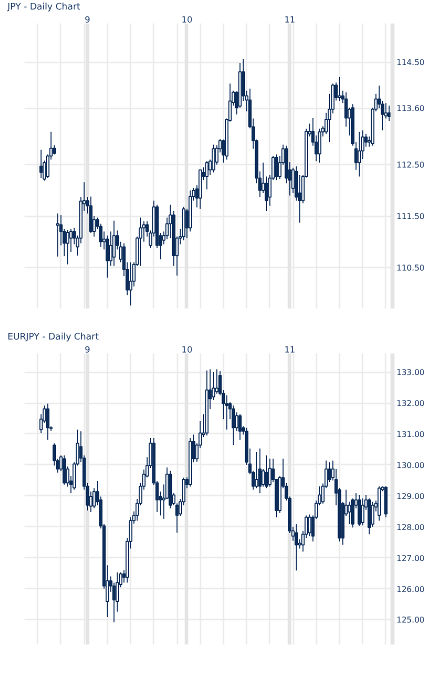  Describe the element at coordinates (54, 337) in the screenshot. I see `chart-title: EURJPY - Daily Chart` at that location.